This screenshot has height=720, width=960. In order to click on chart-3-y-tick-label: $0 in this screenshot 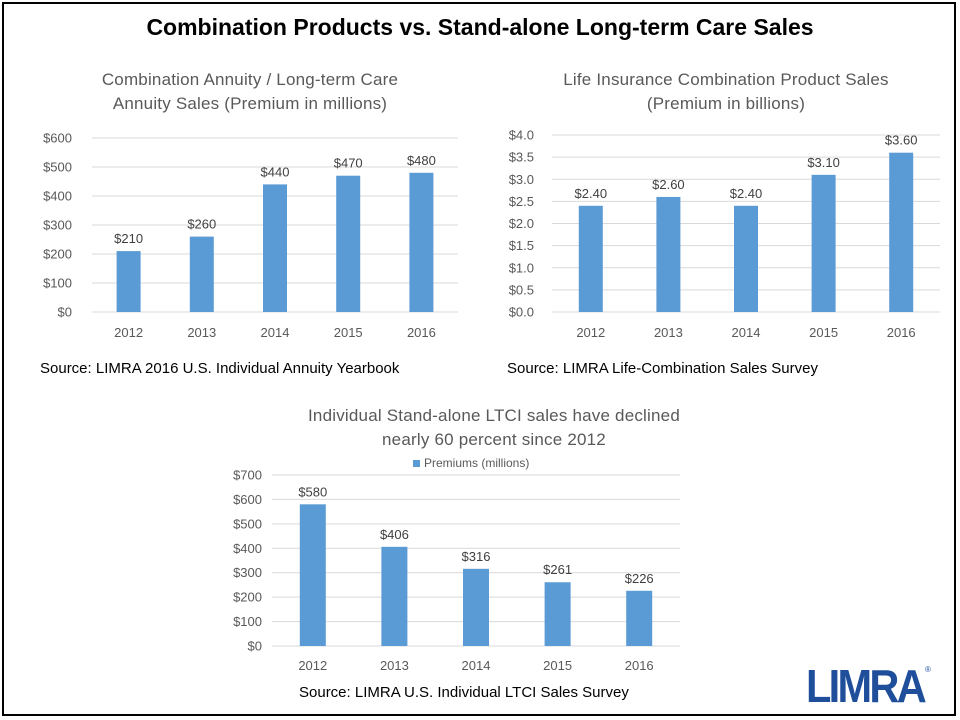, I will do `click(255, 646)`.